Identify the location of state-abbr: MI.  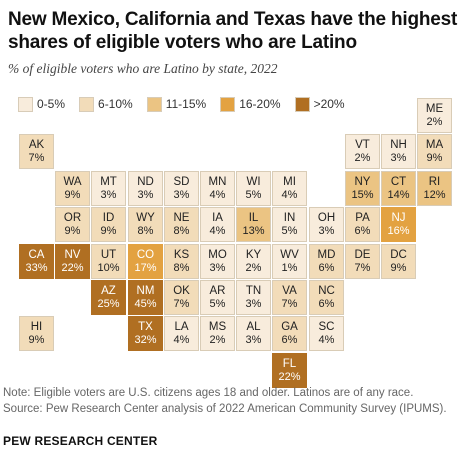
(289, 181).